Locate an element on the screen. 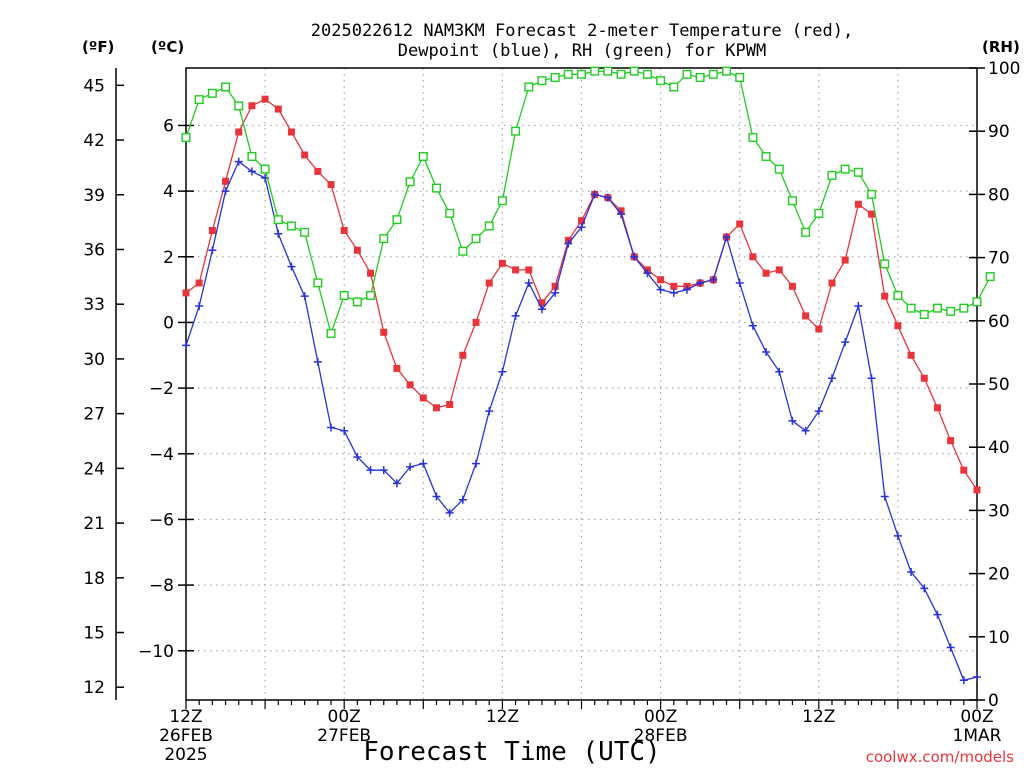 The height and width of the screenshot is (768, 1024). fahrenheit-unit-label: (ºF) is located at coordinates (98, 47).